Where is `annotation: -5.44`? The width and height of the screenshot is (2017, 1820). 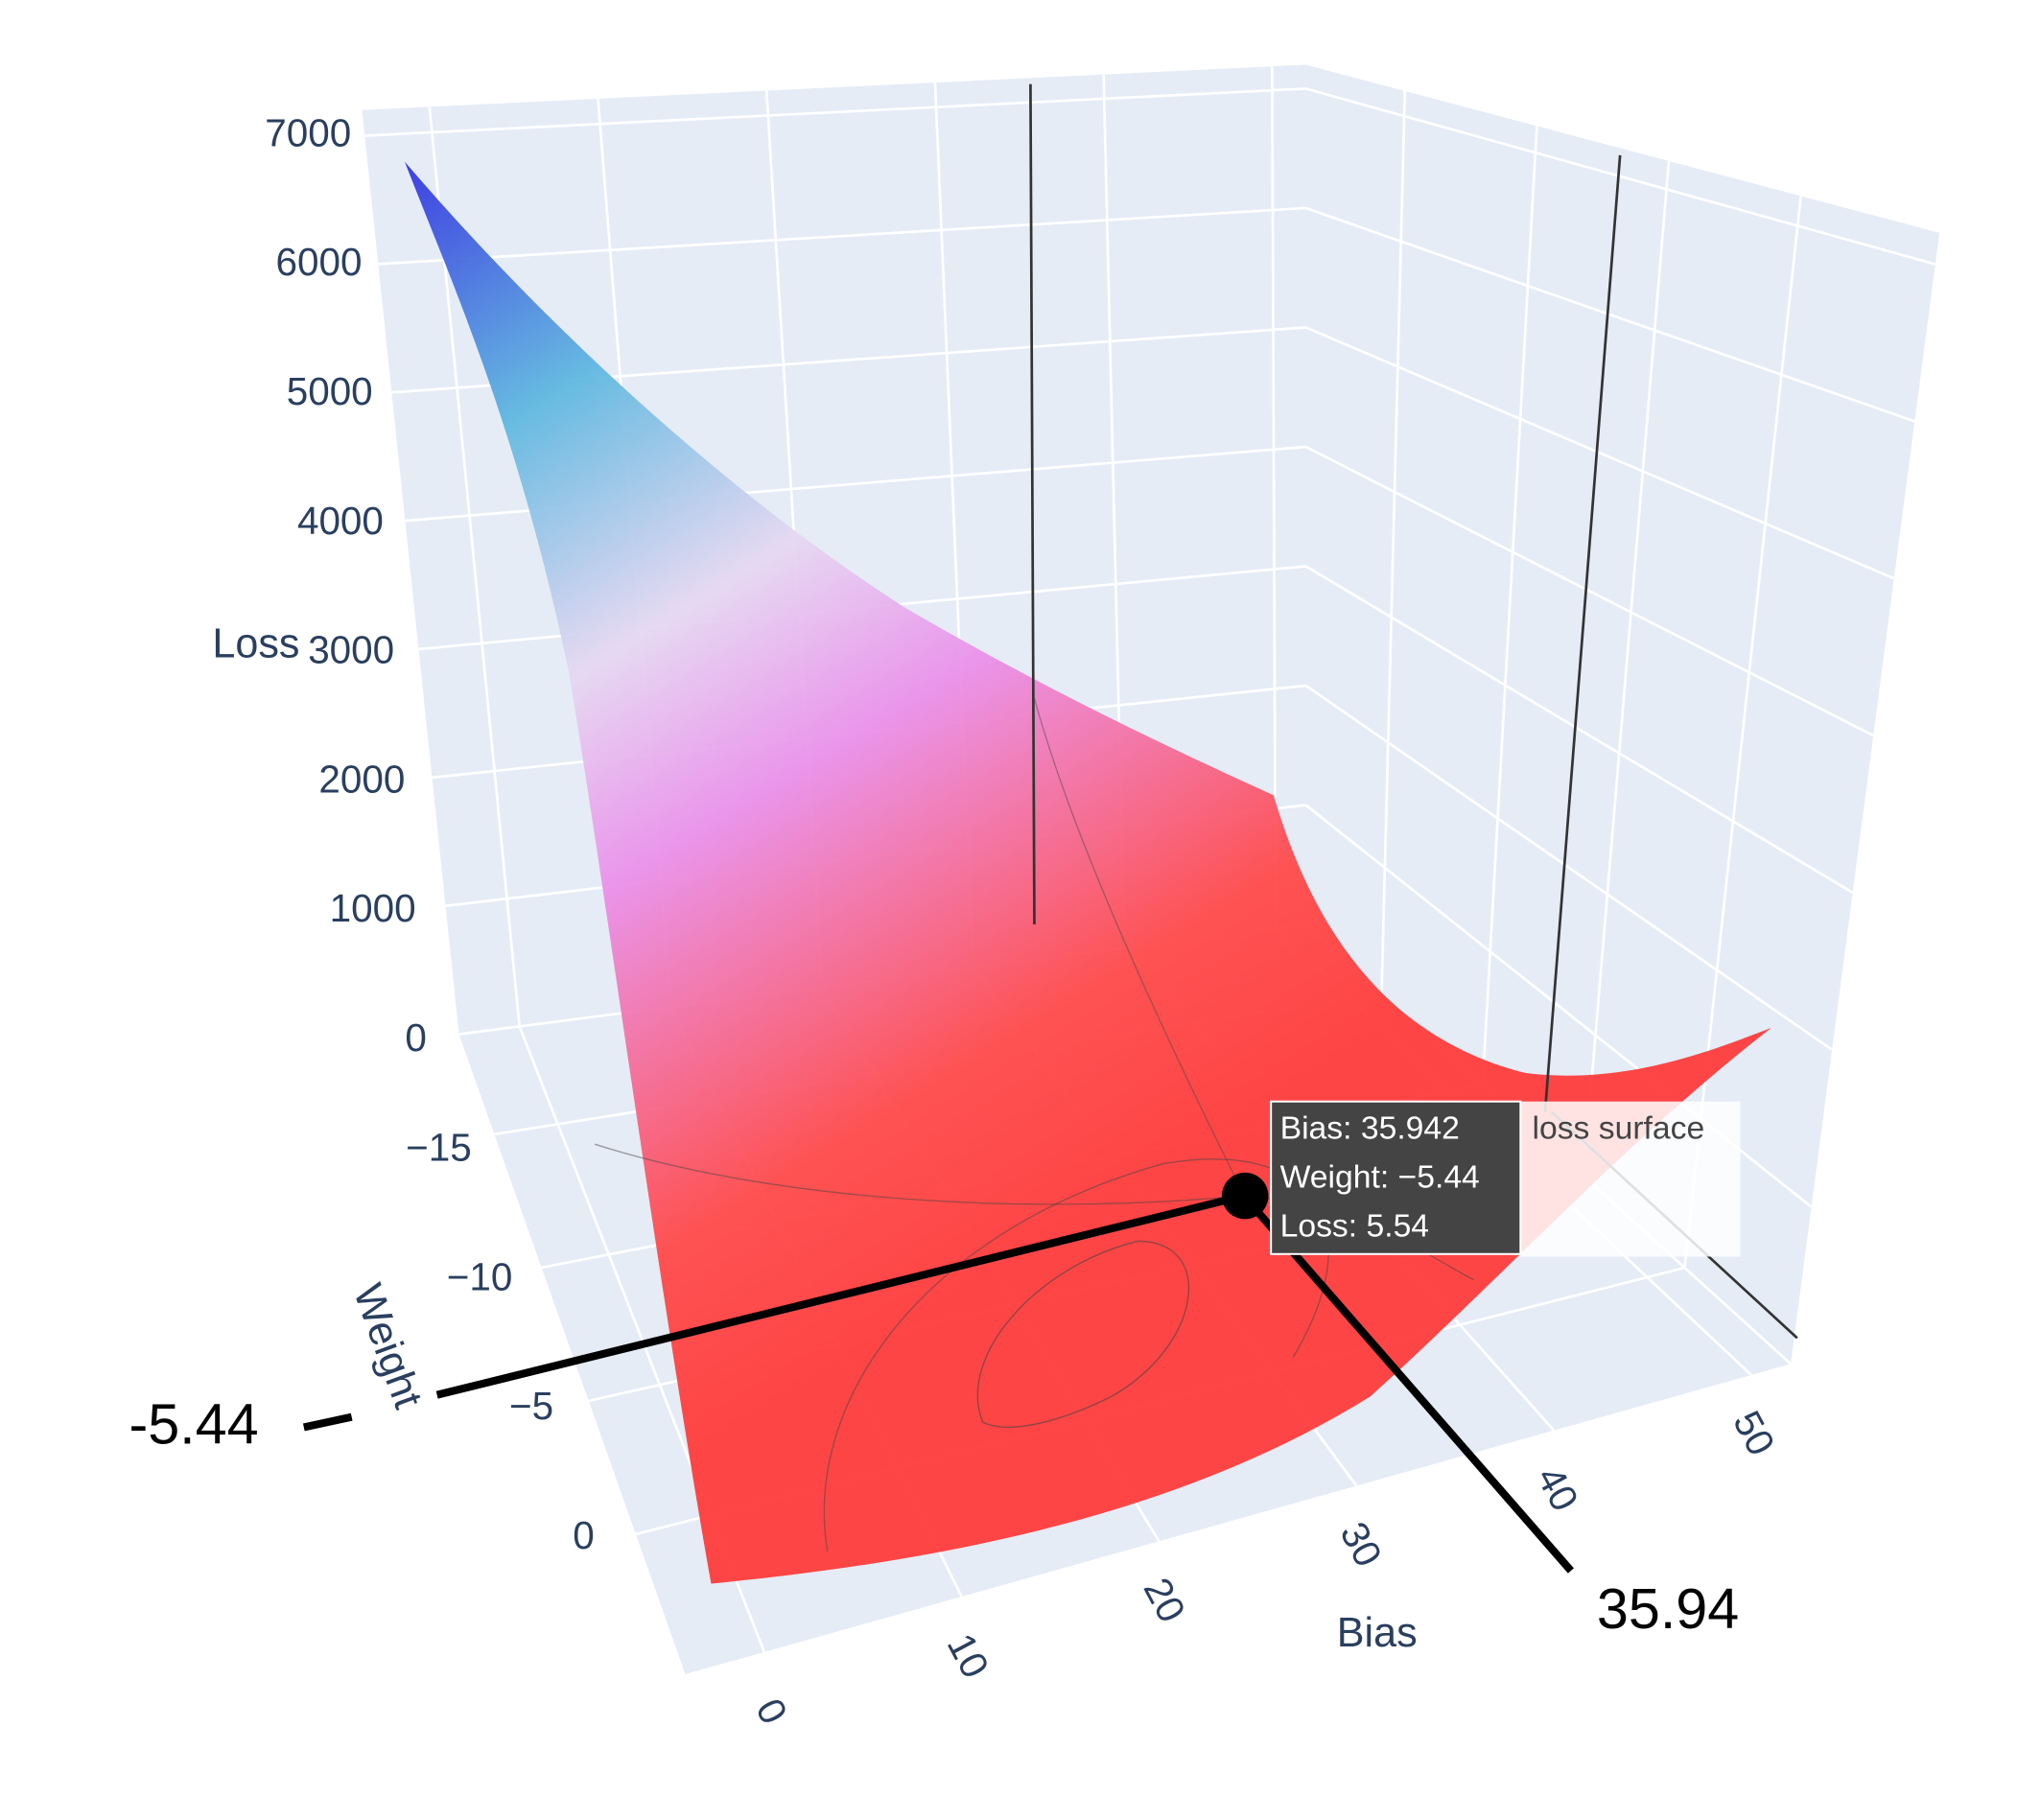 annotation: -5.44 is located at coordinates (193, 1423).